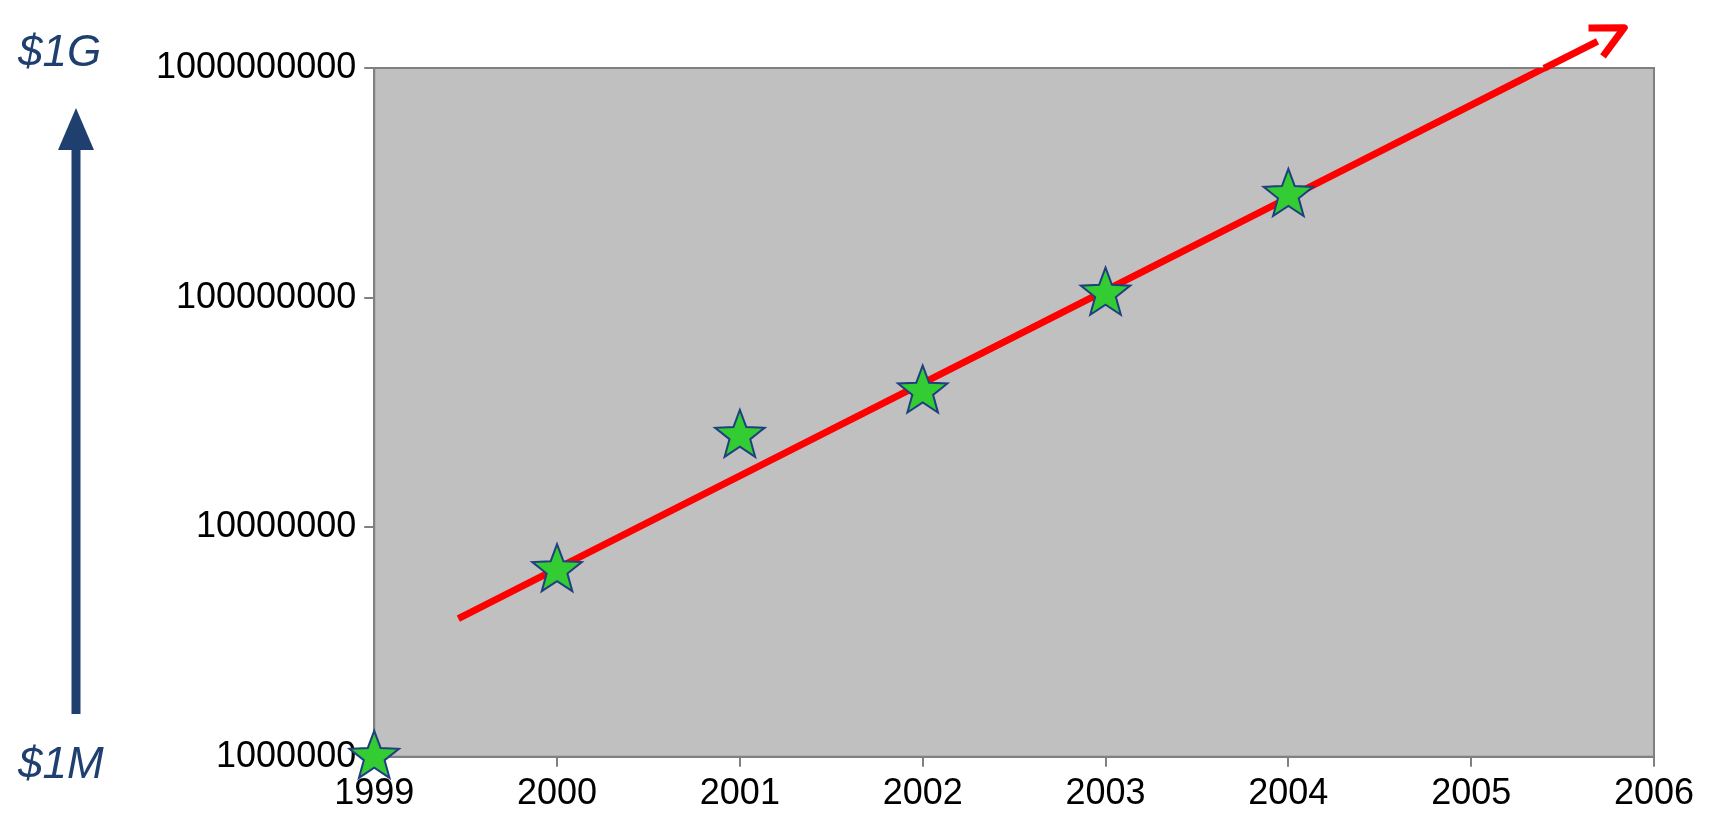 The image size is (1712, 840). I want to click on x-tick-label: 2002, so click(922, 792).